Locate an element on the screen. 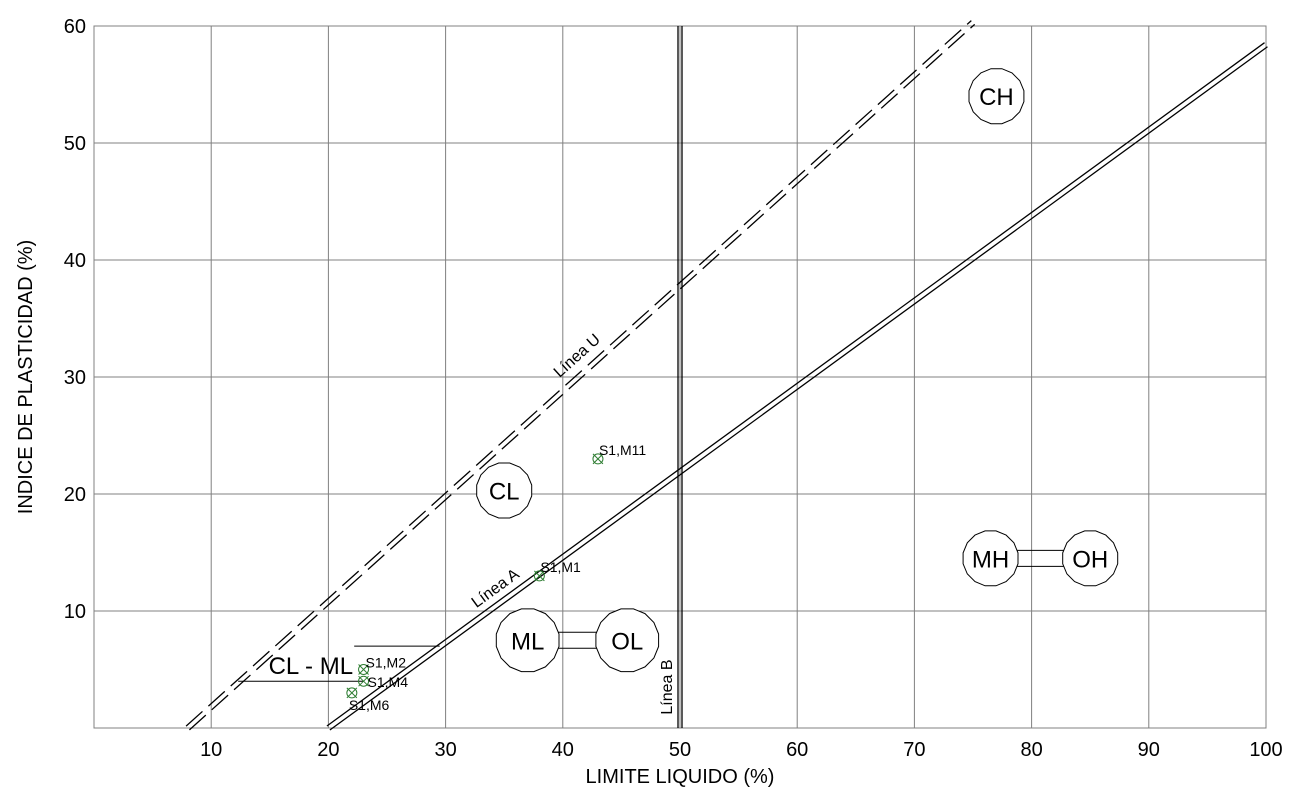  data-point-label: S1,M2 is located at coordinates (386, 663).